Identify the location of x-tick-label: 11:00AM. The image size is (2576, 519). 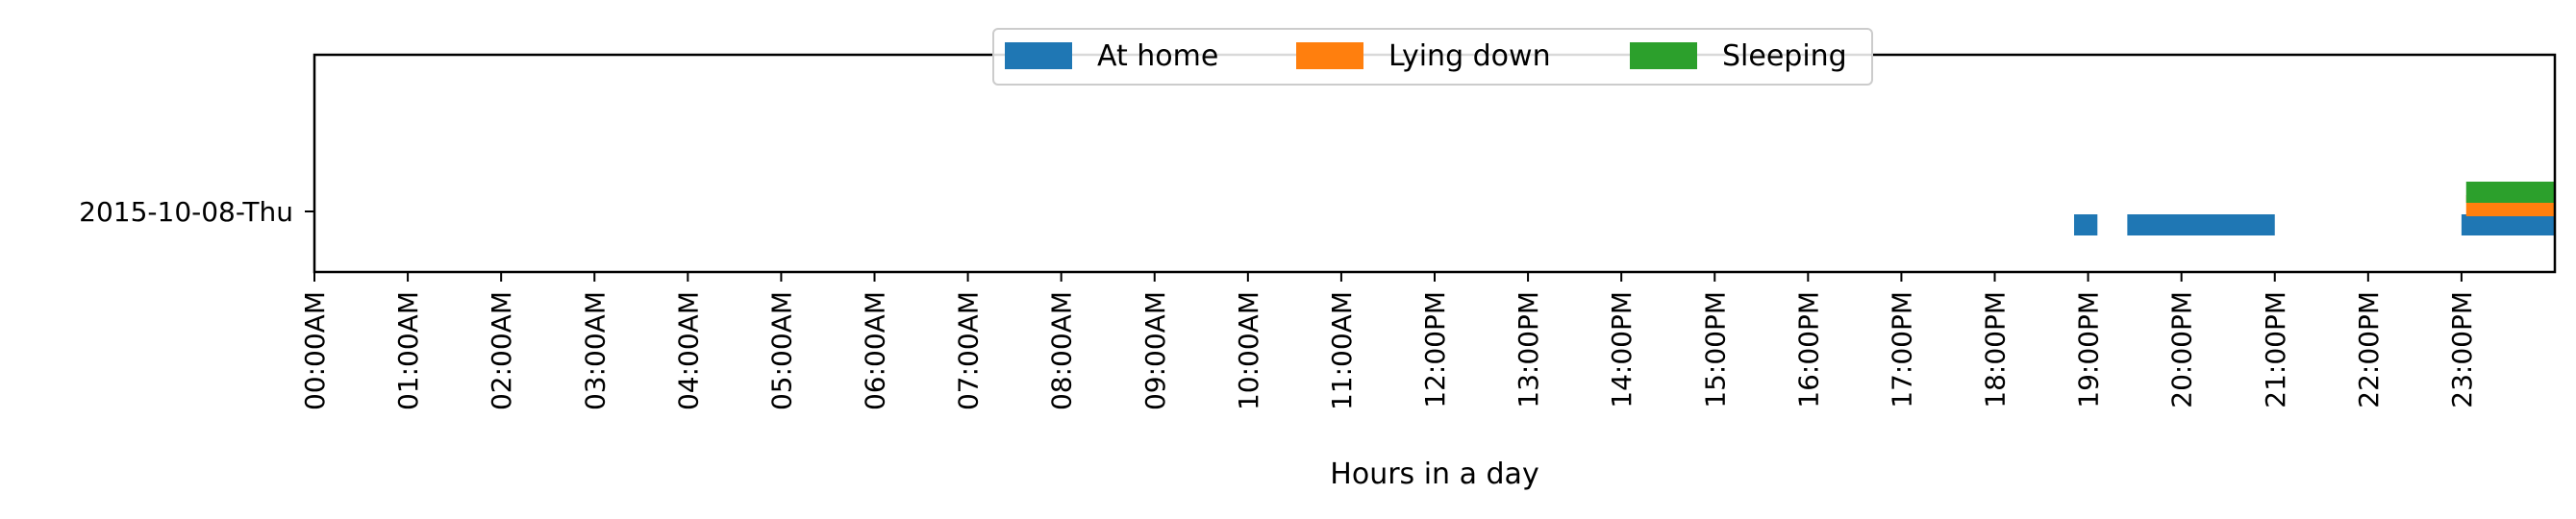
(1342, 350).